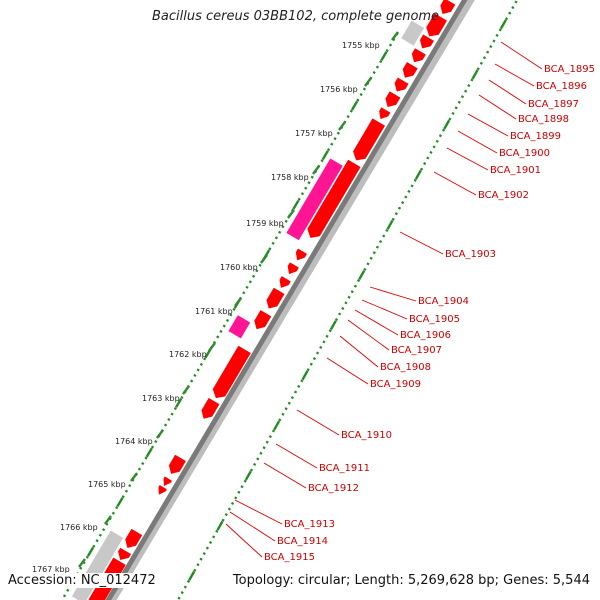 This screenshot has width=600, height=600. I want to click on gene-label: BCA_1898, so click(543, 119).